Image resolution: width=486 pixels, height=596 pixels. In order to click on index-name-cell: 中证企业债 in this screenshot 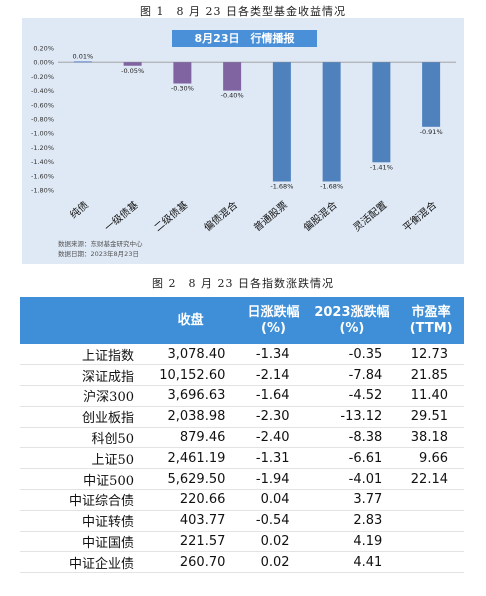, I will do `click(101, 564)`.